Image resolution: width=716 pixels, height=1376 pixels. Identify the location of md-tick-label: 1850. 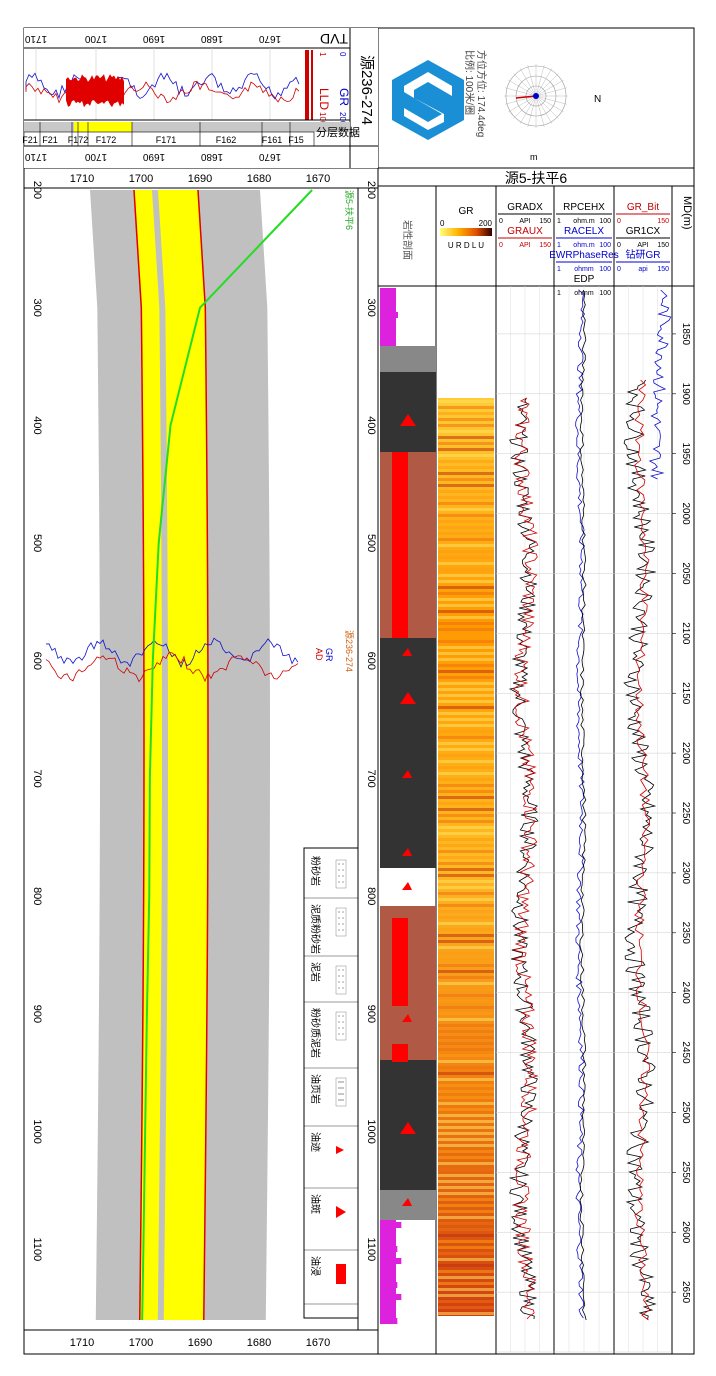
(685, 334).